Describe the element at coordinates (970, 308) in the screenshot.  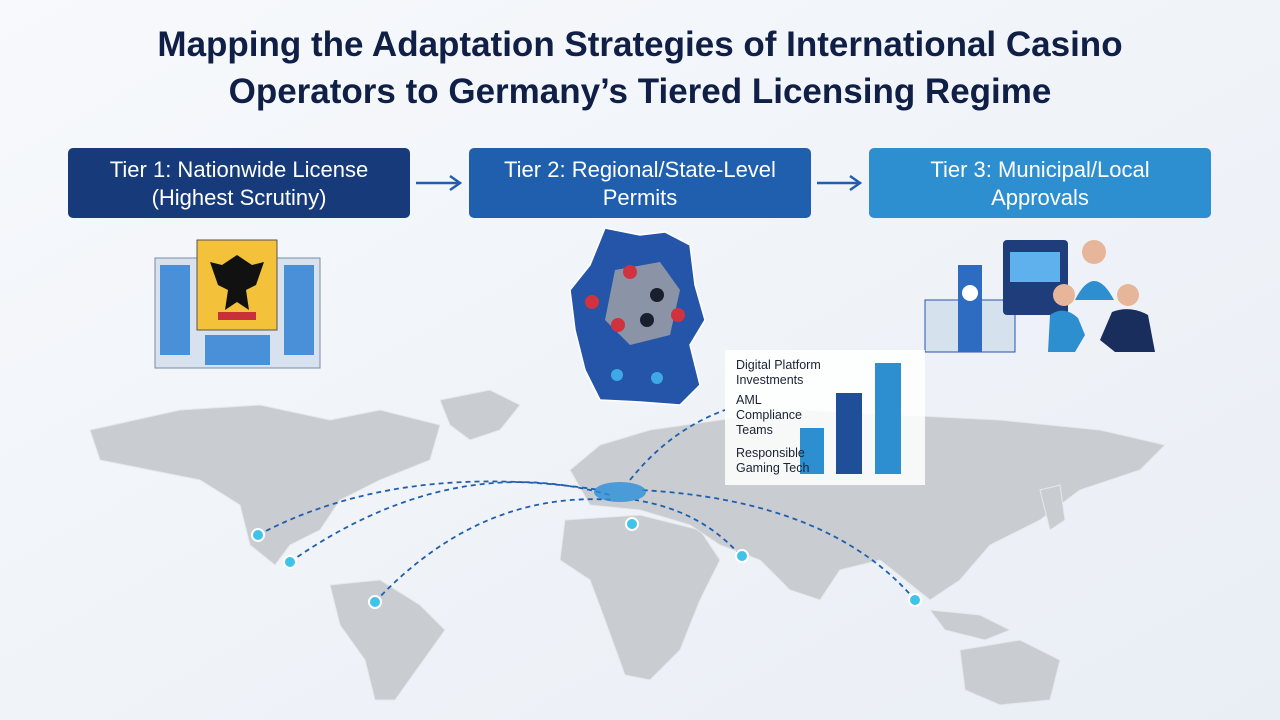
I see `clock-tower` at that location.